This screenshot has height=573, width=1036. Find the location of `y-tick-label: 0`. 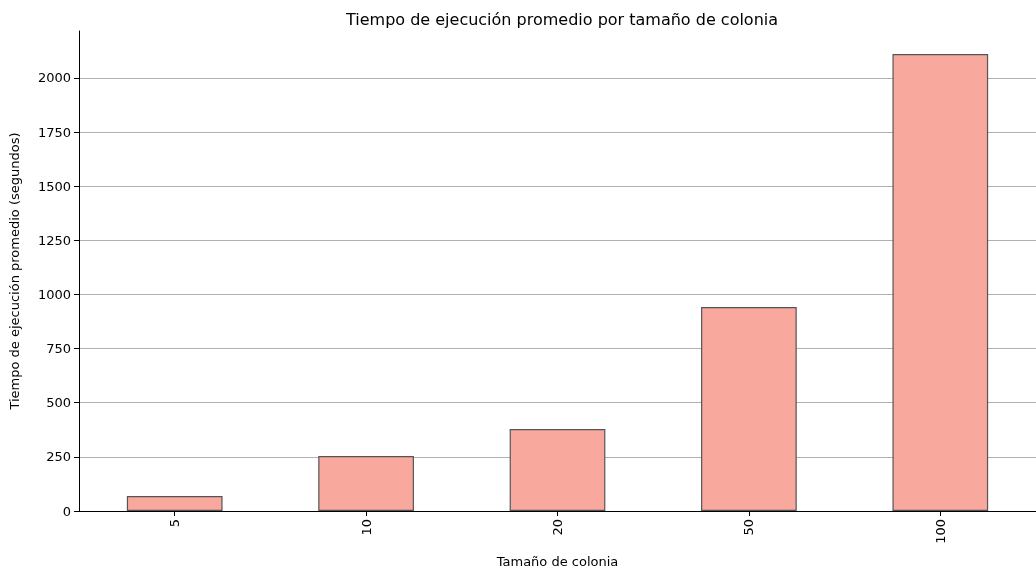

y-tick-label: 0 is located at coordinates (66, 511).